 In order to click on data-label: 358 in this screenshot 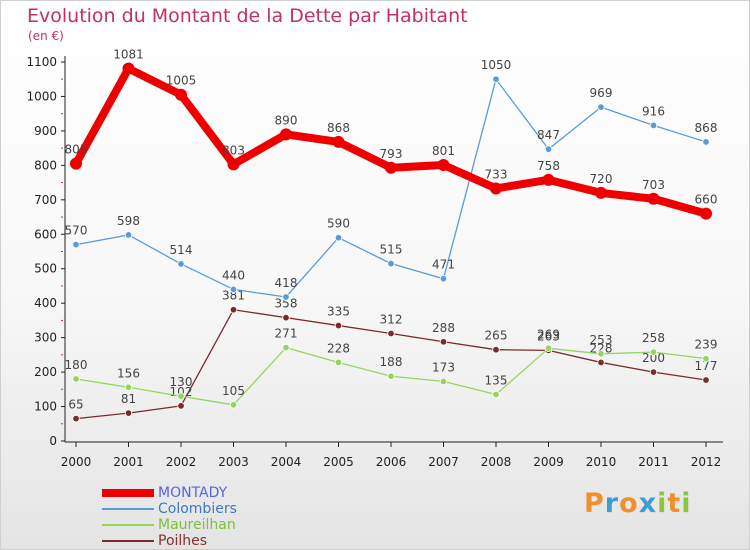, I will do `click(286, 304)`.